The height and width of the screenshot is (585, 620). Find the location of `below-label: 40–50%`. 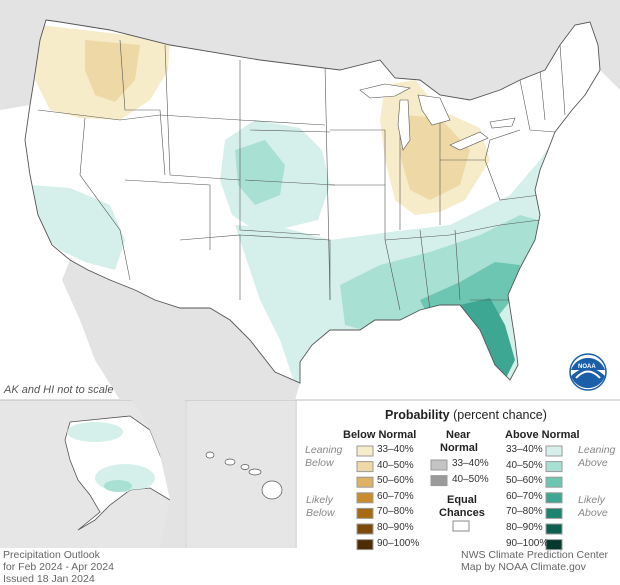

below-label: 40–50% is located at coordinates (395, 465).